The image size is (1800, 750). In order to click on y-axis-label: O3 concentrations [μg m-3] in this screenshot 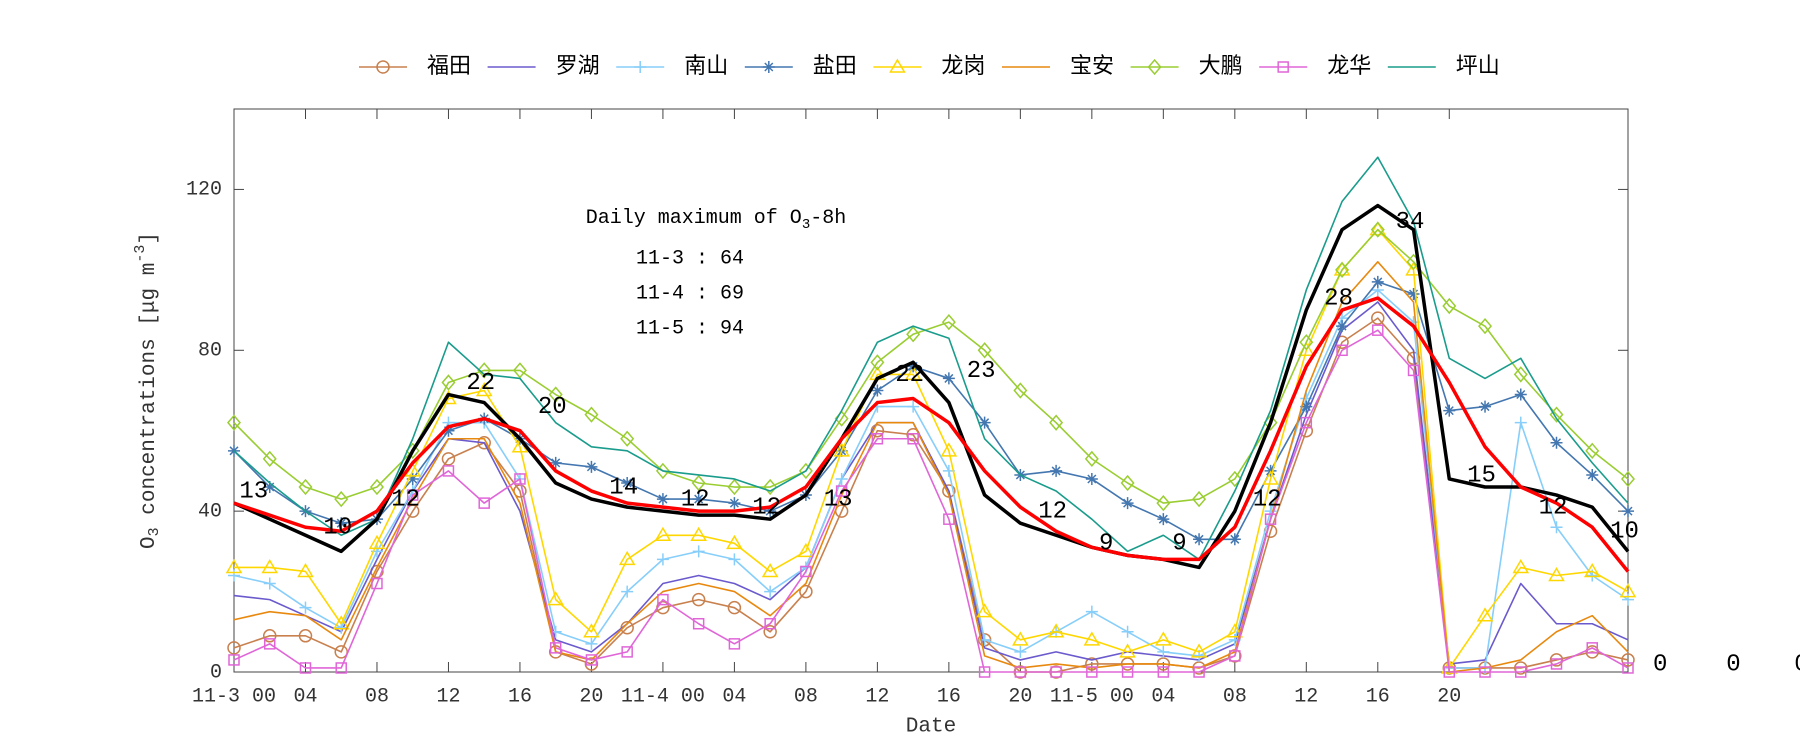, I will do `click(147, 390)`.